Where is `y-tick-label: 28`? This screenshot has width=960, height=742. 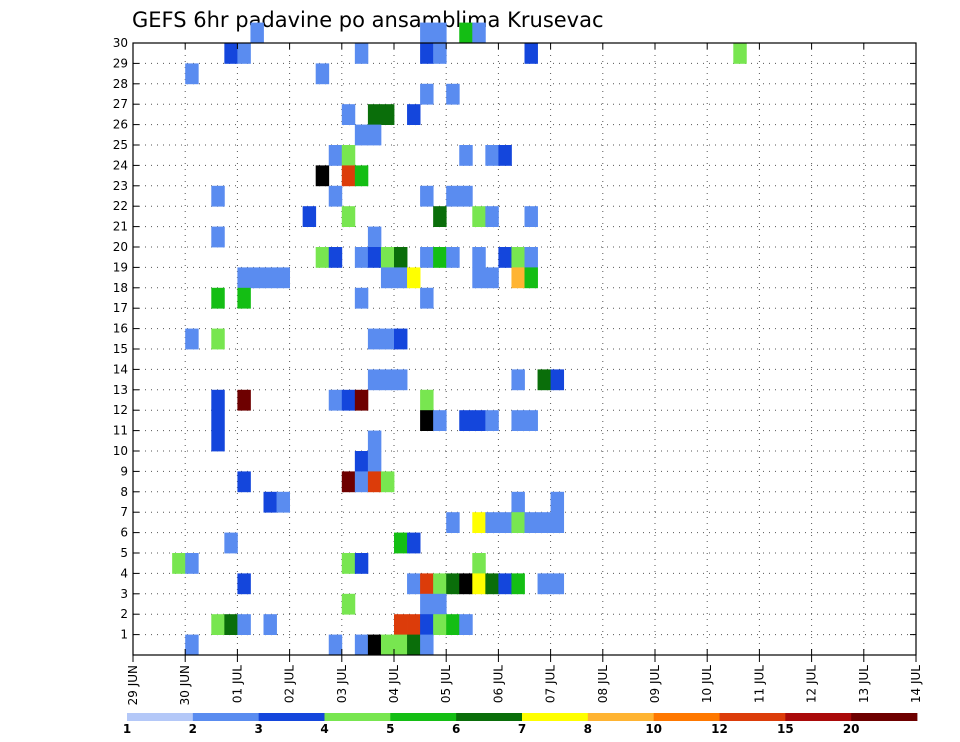 y-tick-label: 28 is located at coordinates (120, 84).